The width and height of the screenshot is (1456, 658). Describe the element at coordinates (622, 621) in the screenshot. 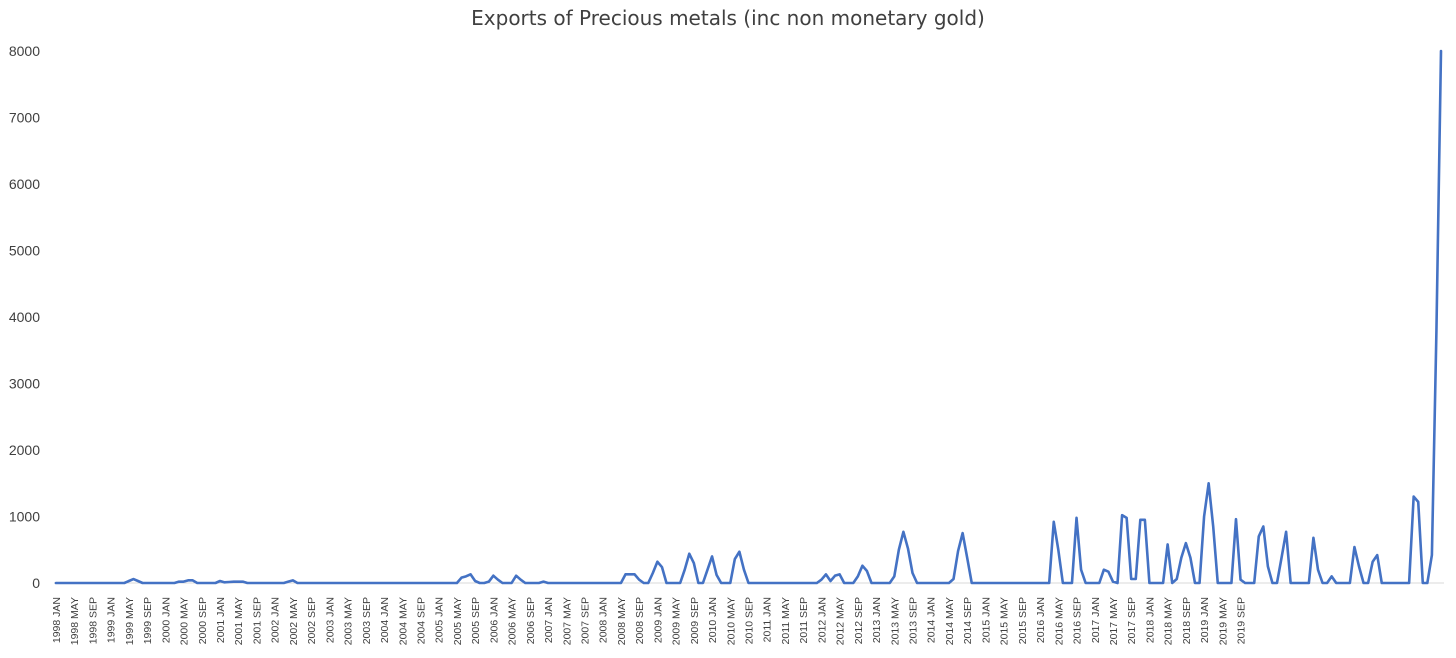

I see `x-tick-label: 2008 MAY` at that location.